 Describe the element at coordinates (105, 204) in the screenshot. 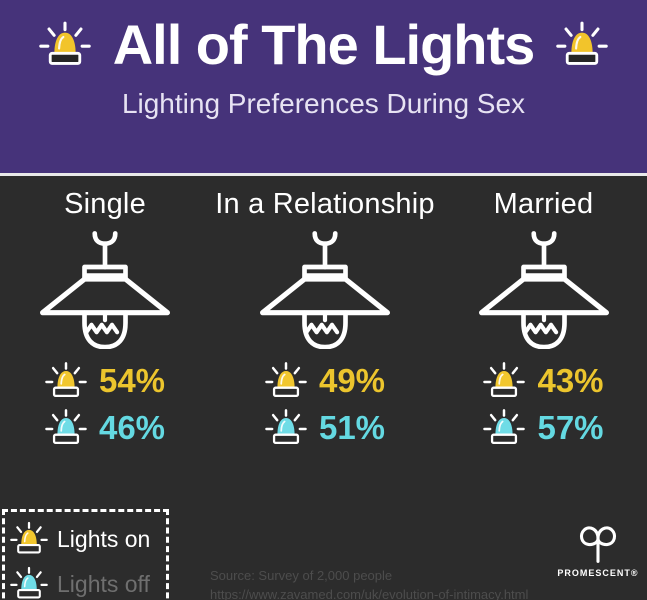

I see `category-label: Single` at that location.